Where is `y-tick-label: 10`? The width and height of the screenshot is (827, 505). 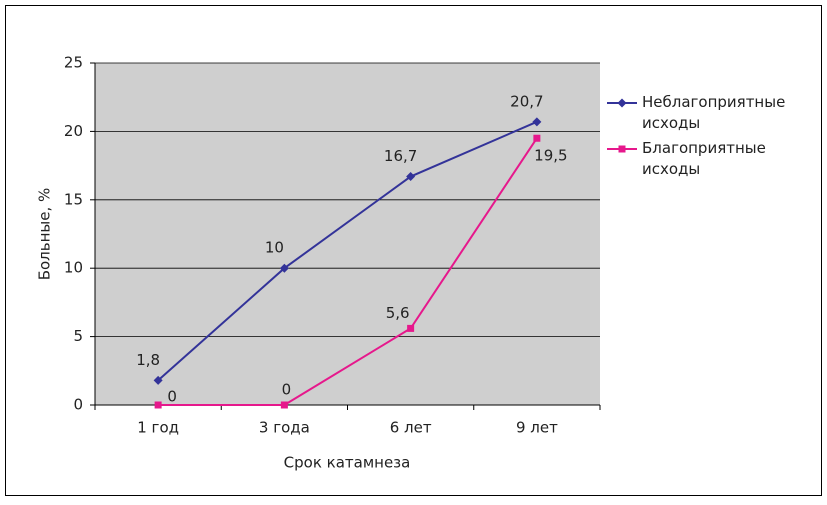
y-tick-label: 10 is located at coordinates (73, 268).